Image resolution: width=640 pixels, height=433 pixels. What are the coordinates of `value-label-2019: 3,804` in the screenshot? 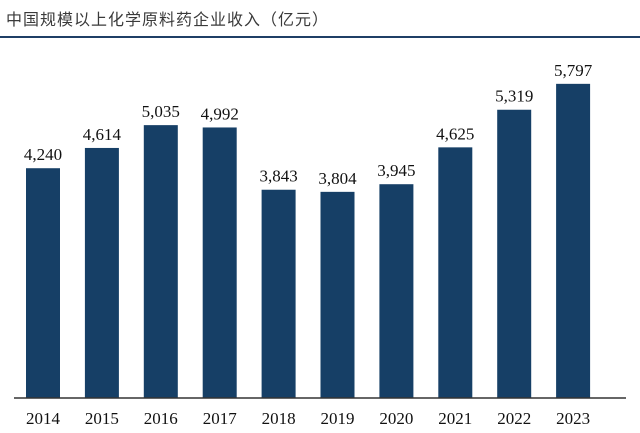 It's located at (337, 178).